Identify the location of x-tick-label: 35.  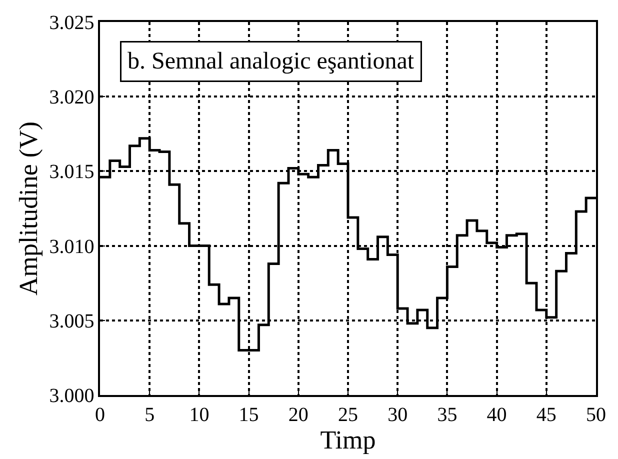
(447, 415).